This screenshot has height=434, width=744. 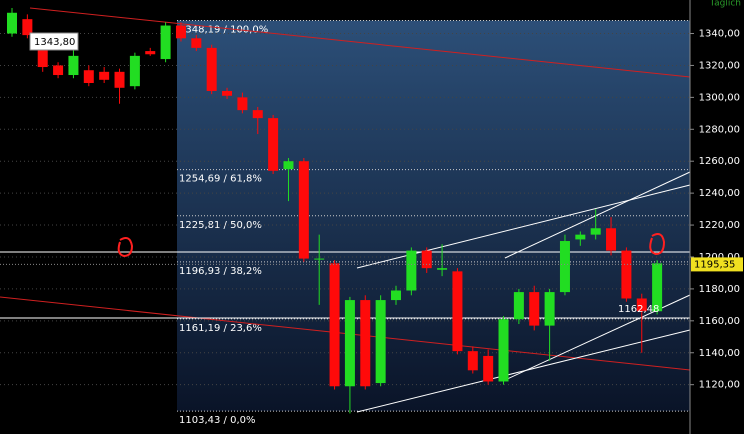 I want to click on price-annotation: 1162,48, so click(x=638, y=309).